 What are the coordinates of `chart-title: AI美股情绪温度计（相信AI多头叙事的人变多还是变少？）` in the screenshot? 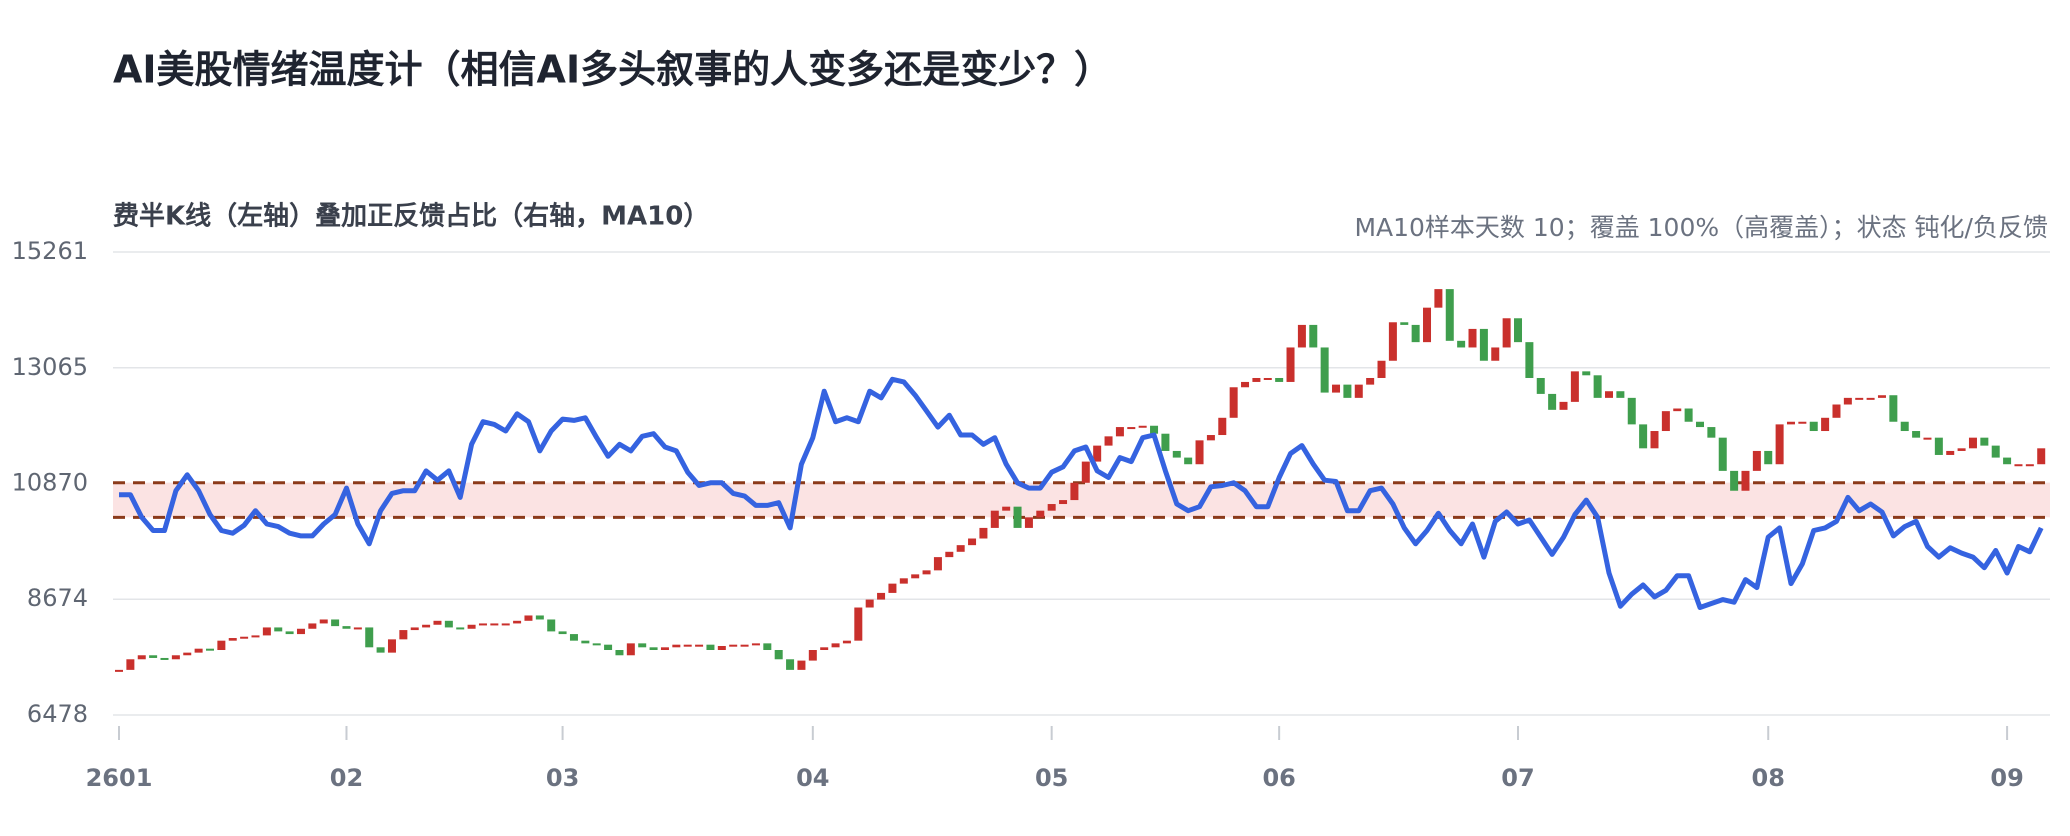 It's located at (612, 70).